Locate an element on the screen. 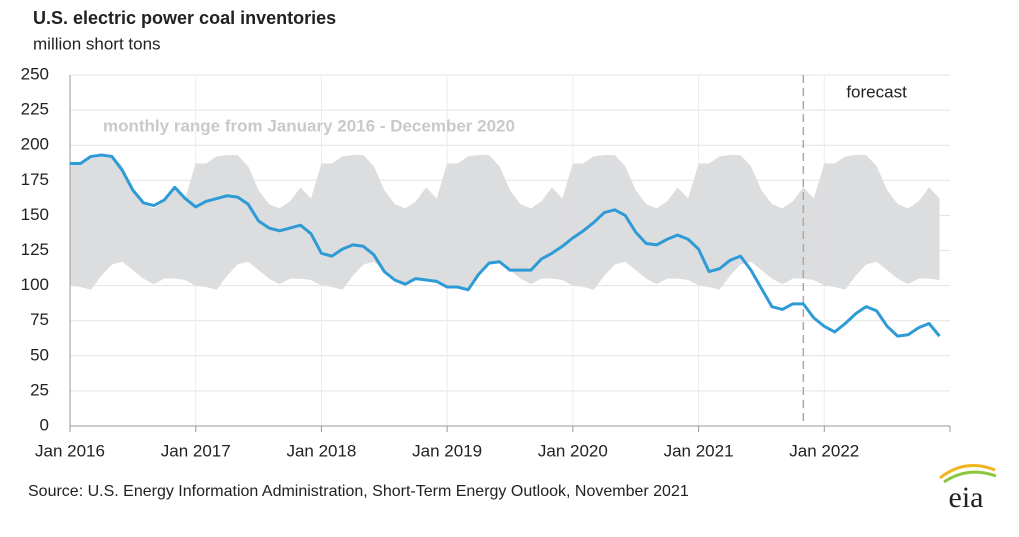  y-tick-label: 125 is located at coordinates (35, 249).